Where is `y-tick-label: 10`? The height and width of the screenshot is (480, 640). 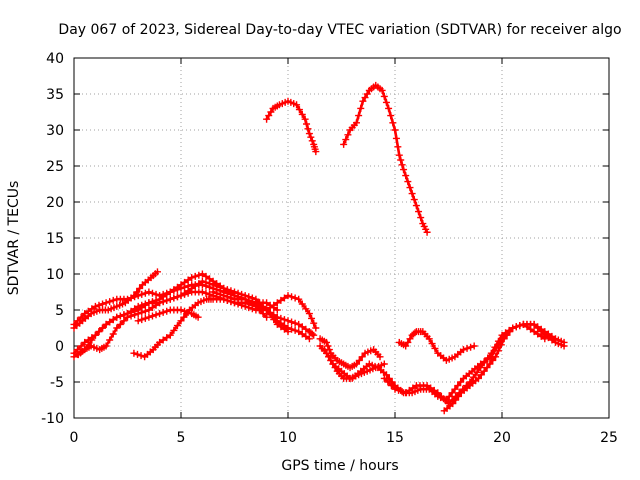
y-tick-label: 10 is located at coordinates (55, 275).